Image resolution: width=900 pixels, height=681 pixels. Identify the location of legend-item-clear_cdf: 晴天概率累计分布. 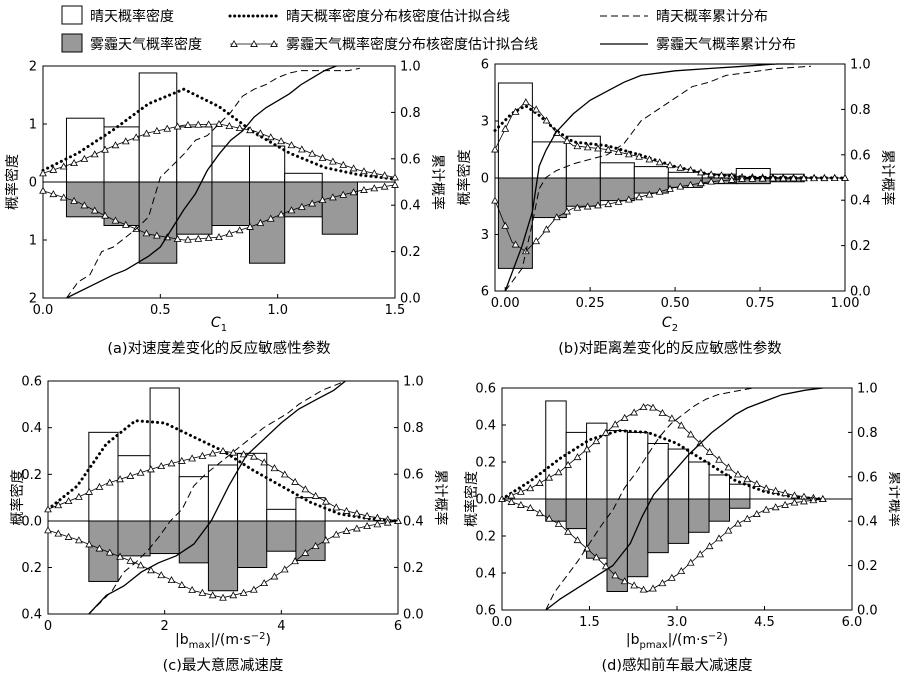
(684, 16).